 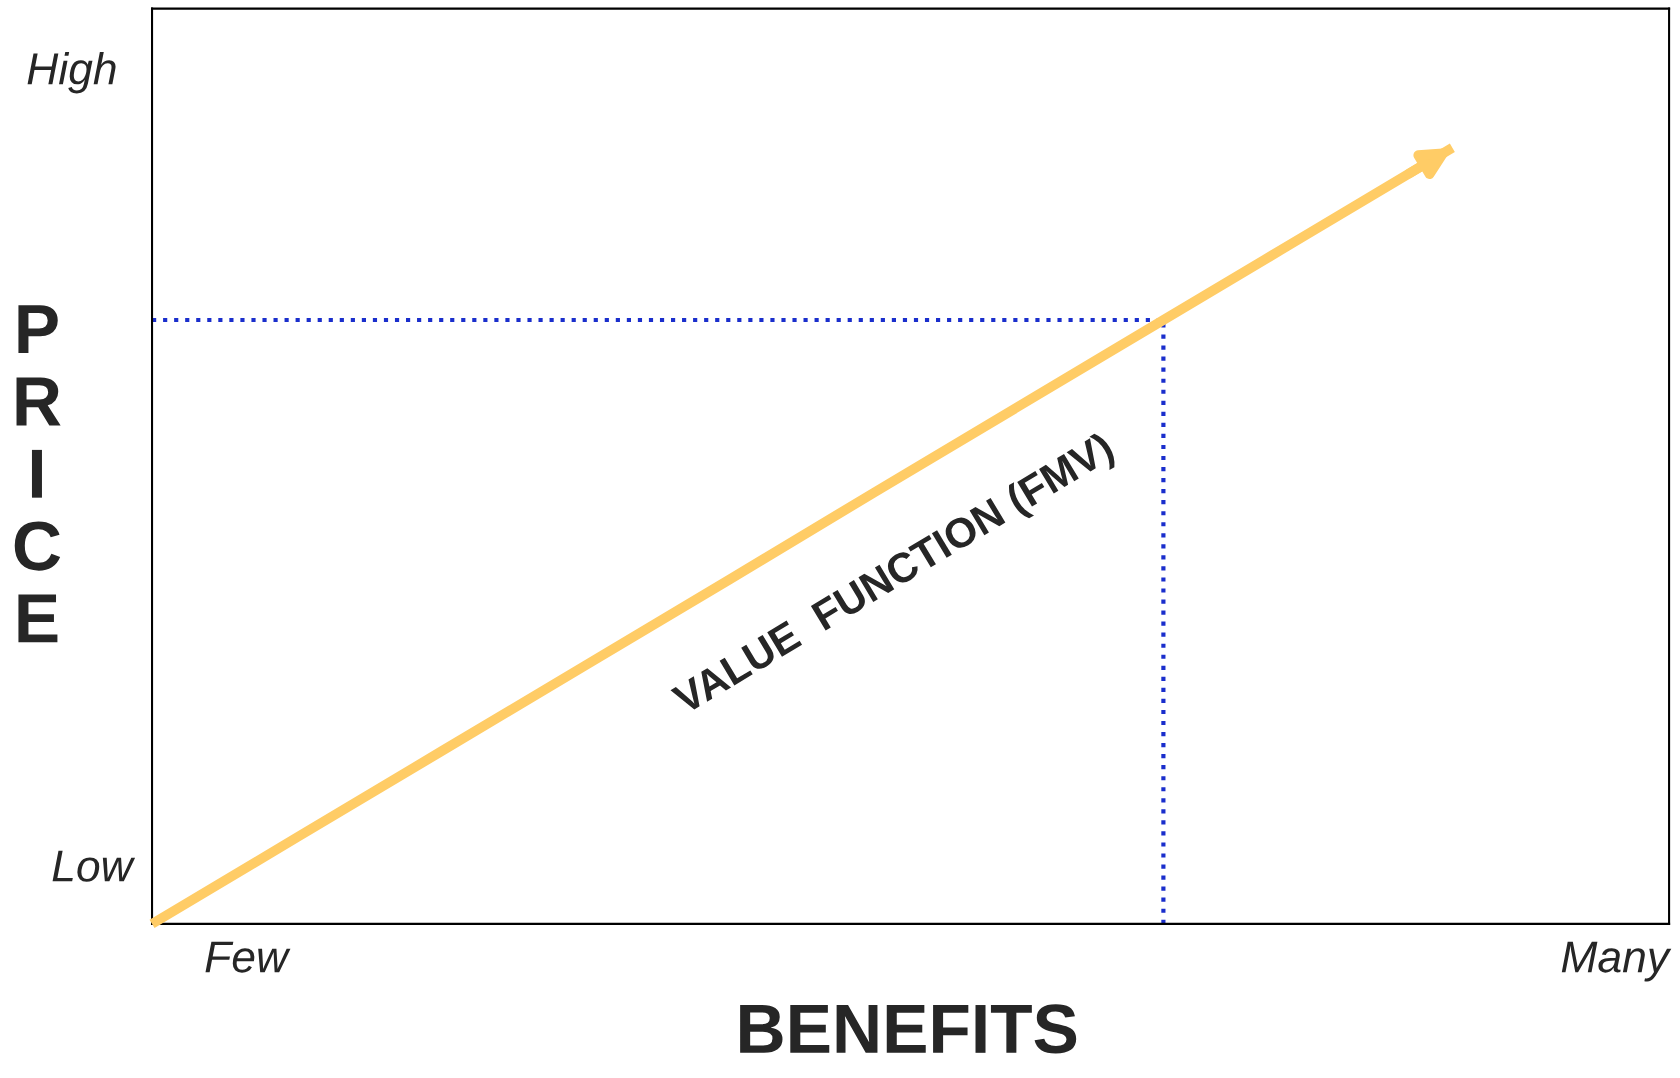 I want to click on annotation: Low, so click(x=94, y=866).